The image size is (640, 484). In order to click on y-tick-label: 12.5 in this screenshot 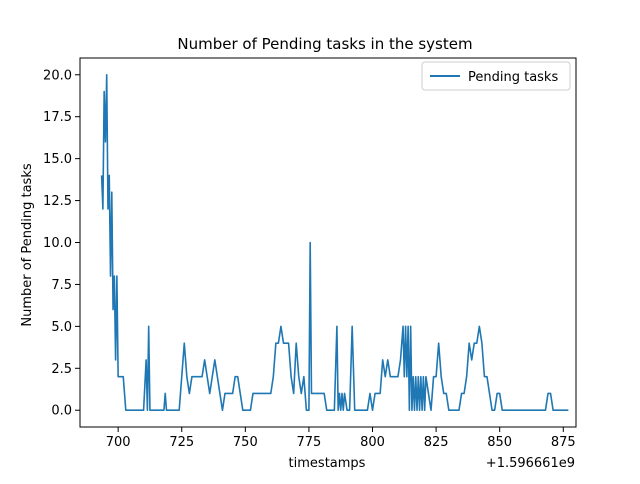, I will do `click(57, 201)`.